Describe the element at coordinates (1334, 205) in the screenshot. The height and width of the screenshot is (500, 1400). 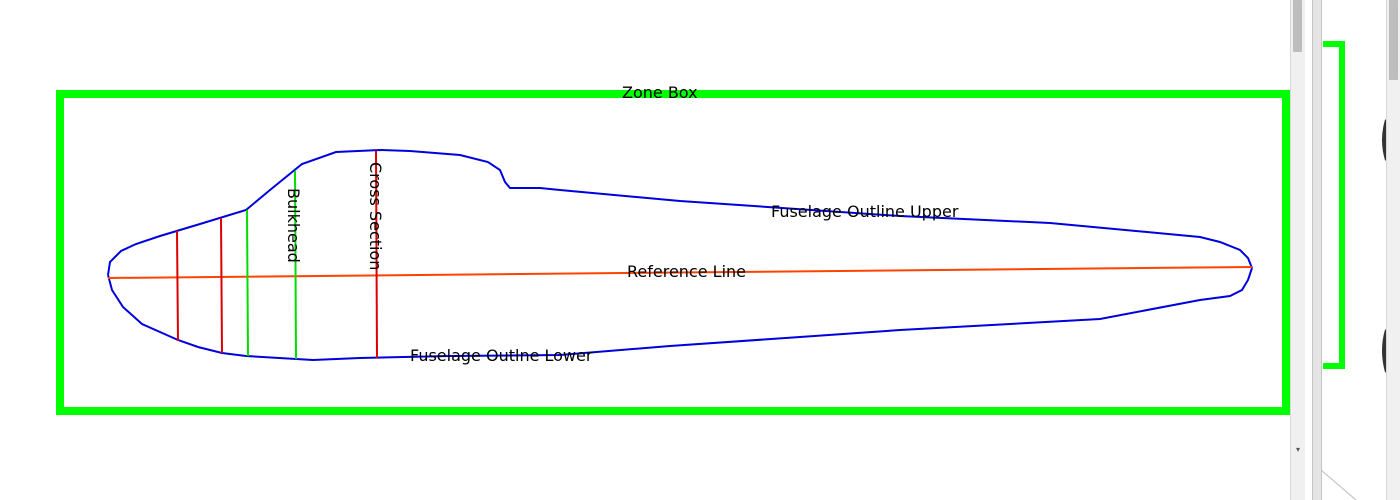
I see `zone-box-preview` at that location.